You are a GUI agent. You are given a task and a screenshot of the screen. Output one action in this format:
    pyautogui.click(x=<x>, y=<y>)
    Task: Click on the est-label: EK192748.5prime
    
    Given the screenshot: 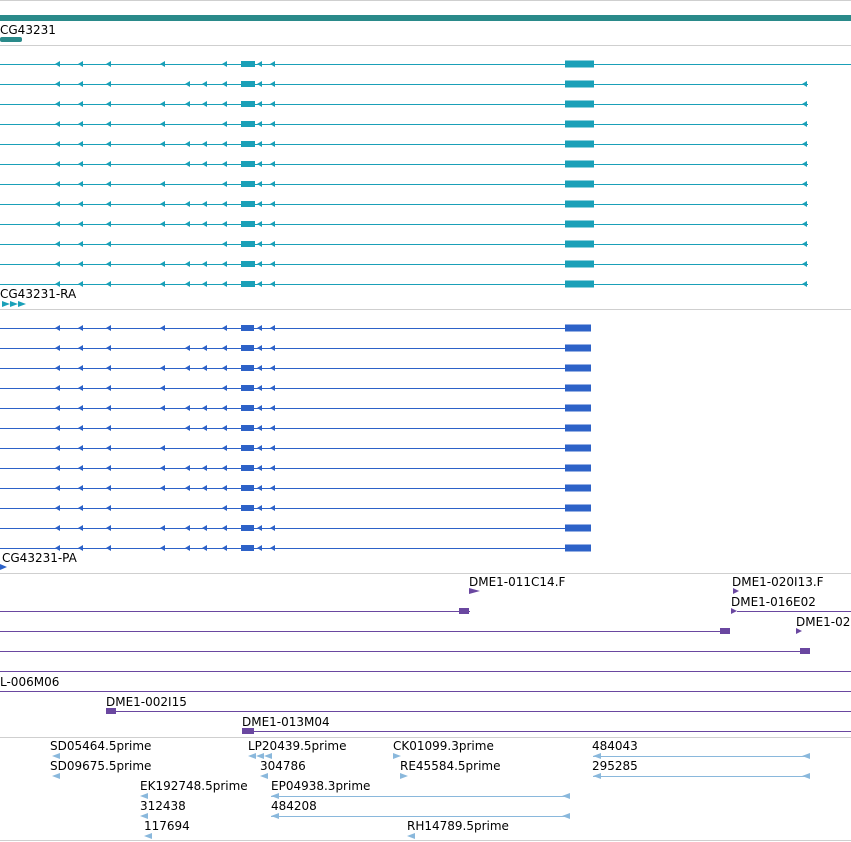 What is the action you would take?
    pyautogui.click(x=194, y=786)
    